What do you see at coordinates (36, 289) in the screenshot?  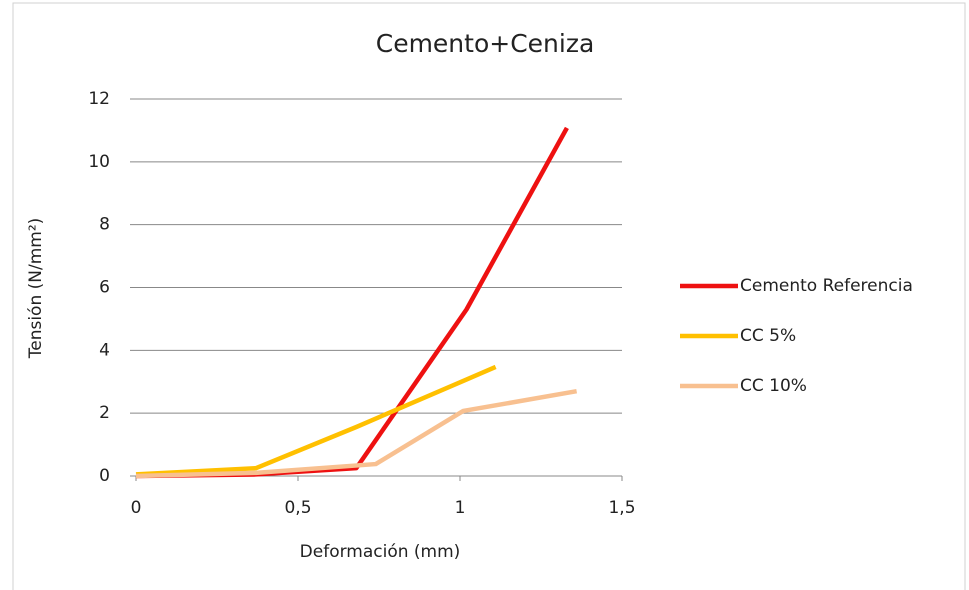 I see `y-axis-label: Tensión (N/mm²)` at bounding box center [36, 289].